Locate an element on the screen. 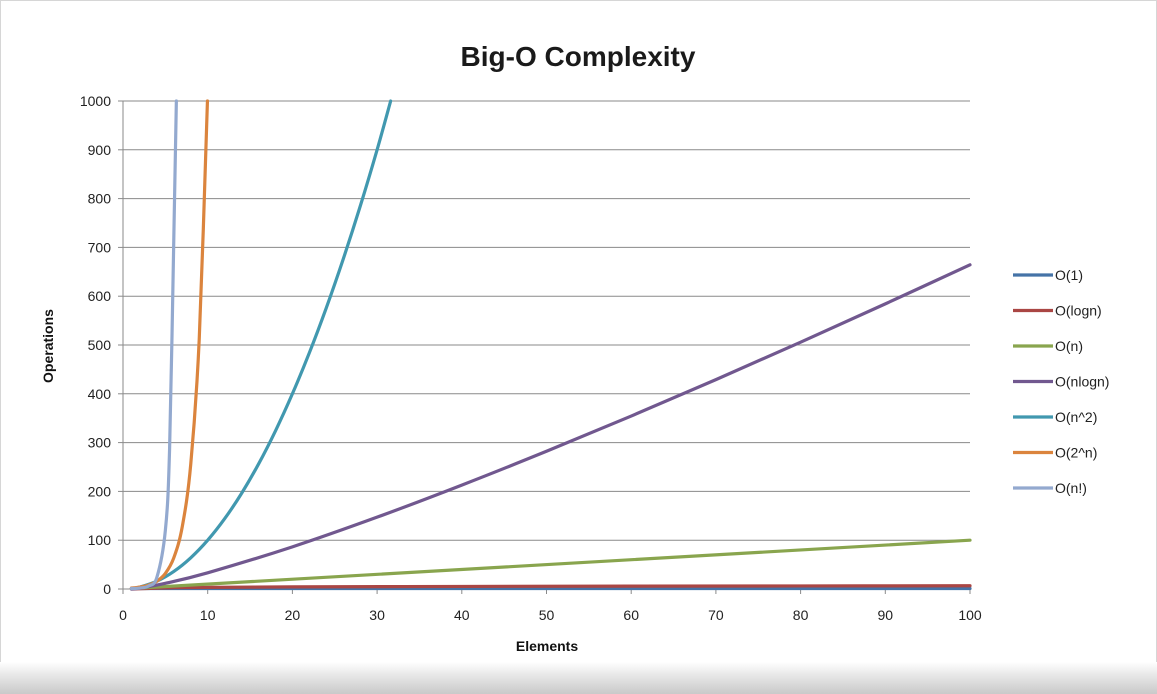  x-tick-label: 0 is located at coordinates (123, 615).